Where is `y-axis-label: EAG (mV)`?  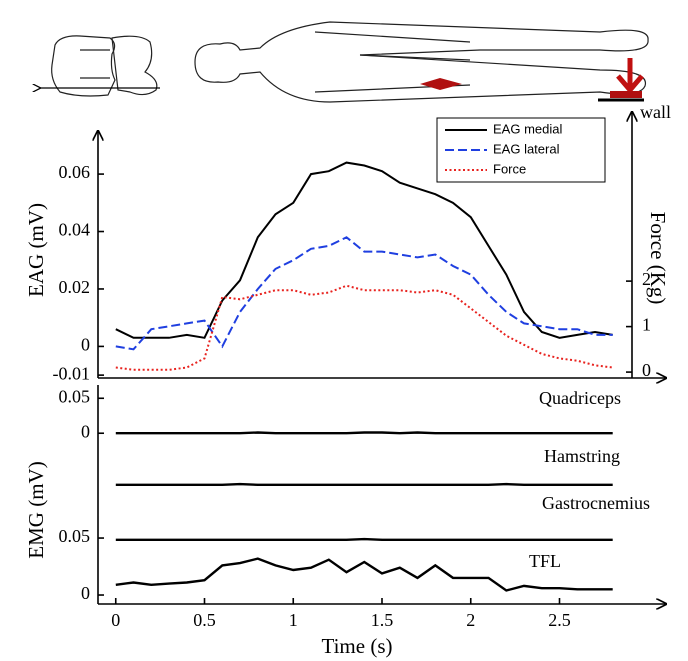 y-axis-label: EAG (mV) is located at coordinates (36, 250).